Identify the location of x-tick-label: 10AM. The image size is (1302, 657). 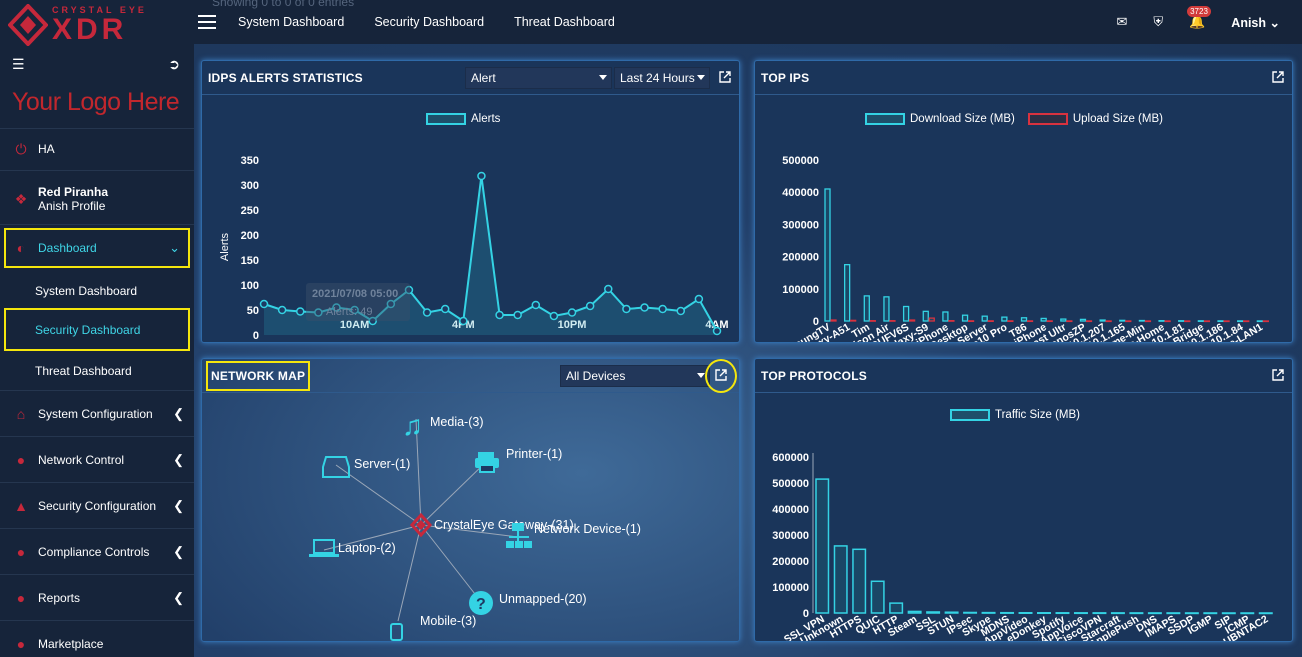
(354, 325).